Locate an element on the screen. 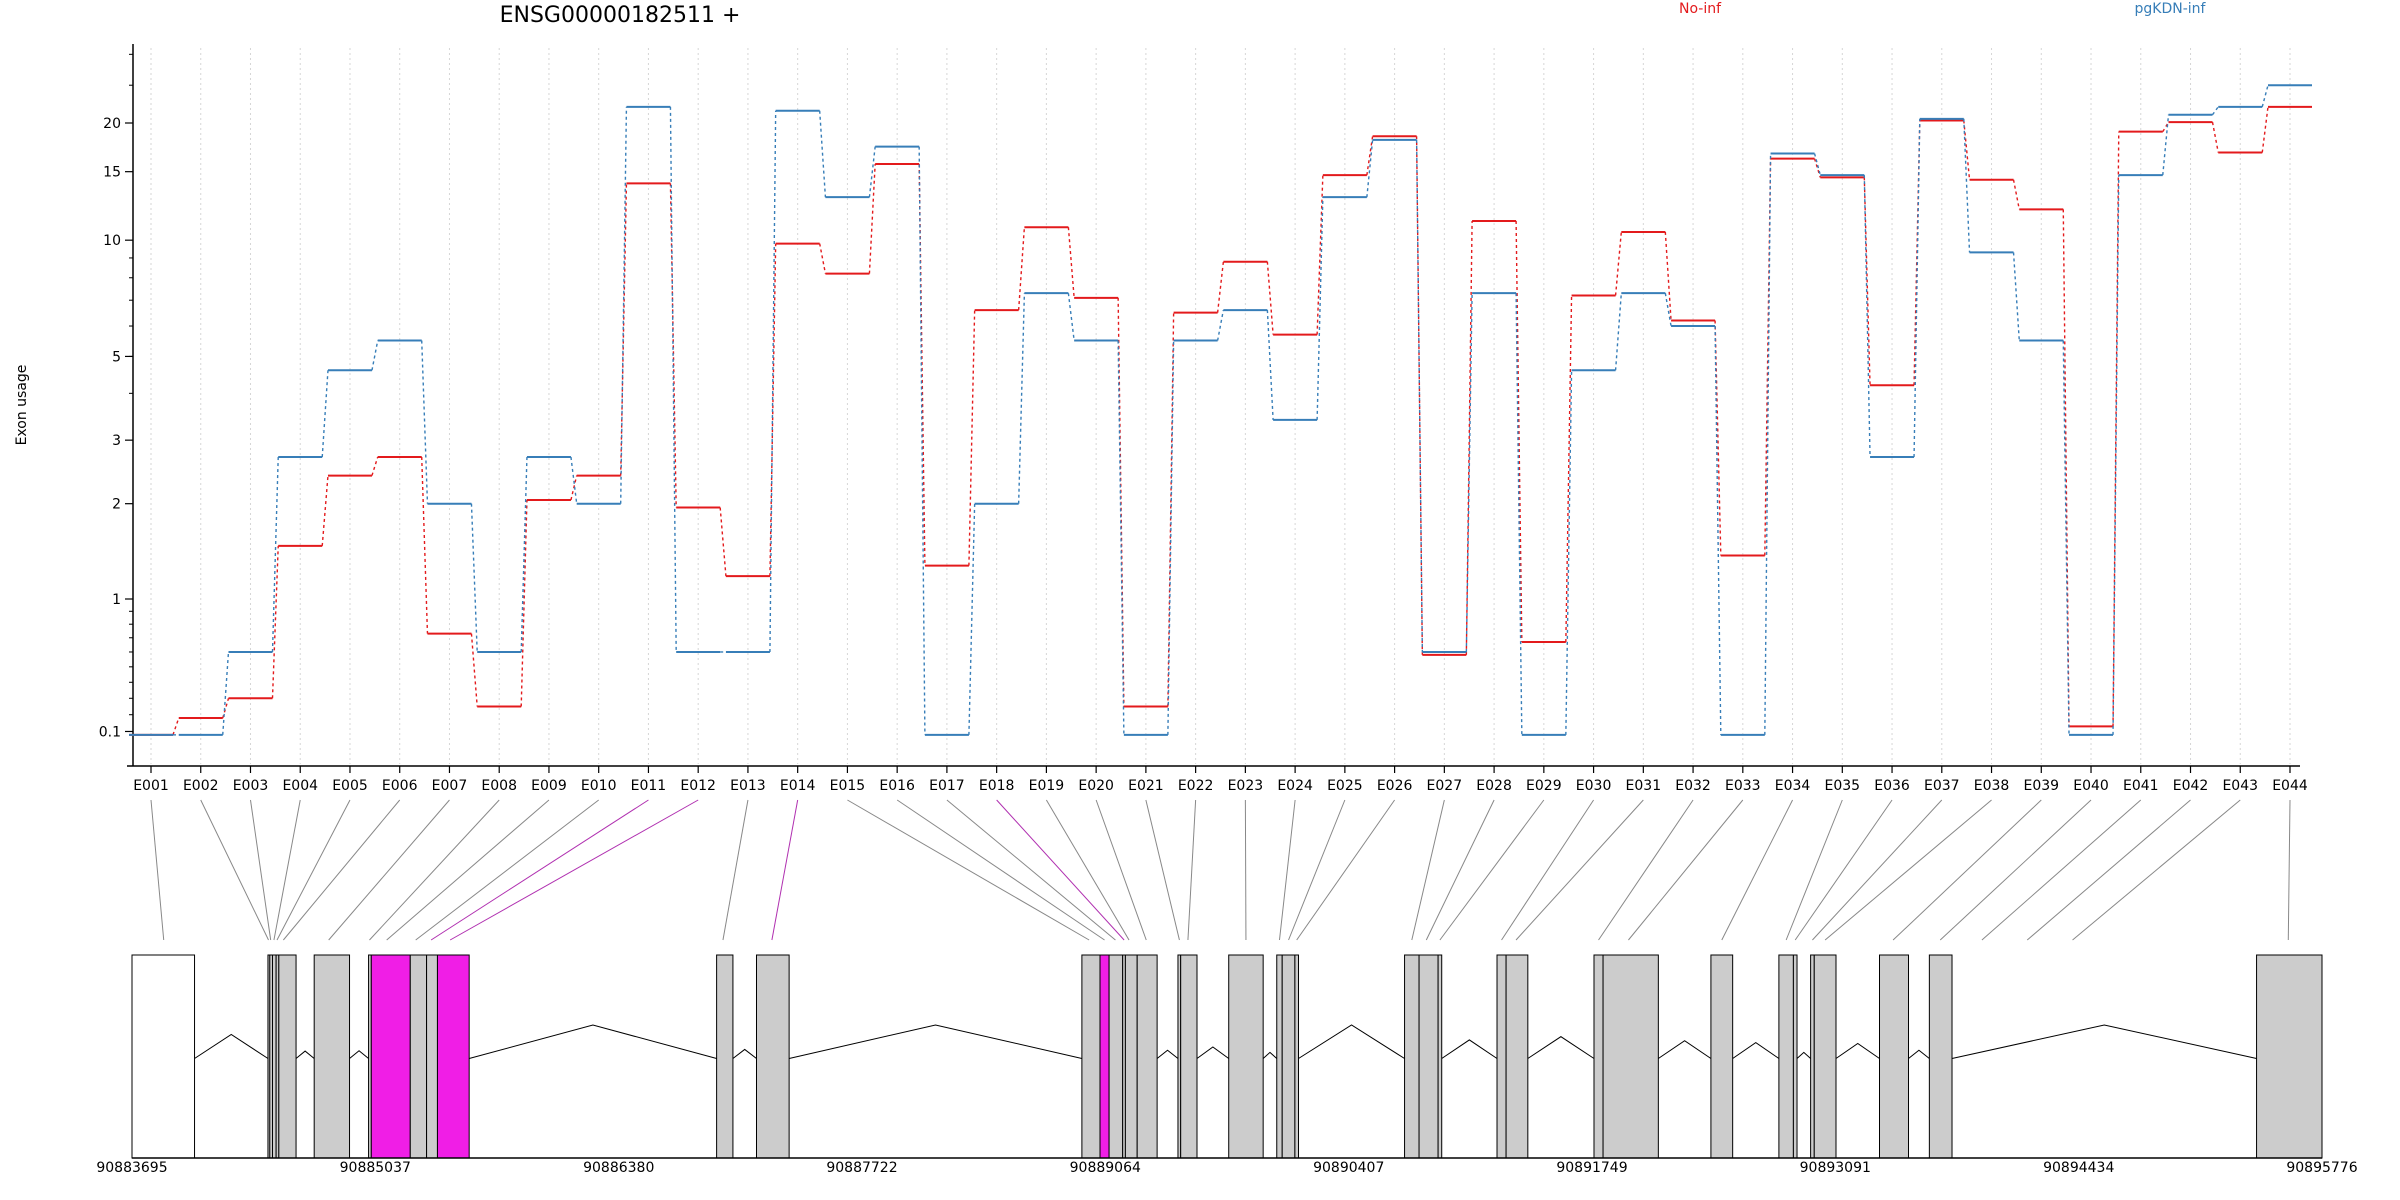 The width and height of the screenshot is (2400, 1200). connector-e042 is located at coordinates (2108, 870).